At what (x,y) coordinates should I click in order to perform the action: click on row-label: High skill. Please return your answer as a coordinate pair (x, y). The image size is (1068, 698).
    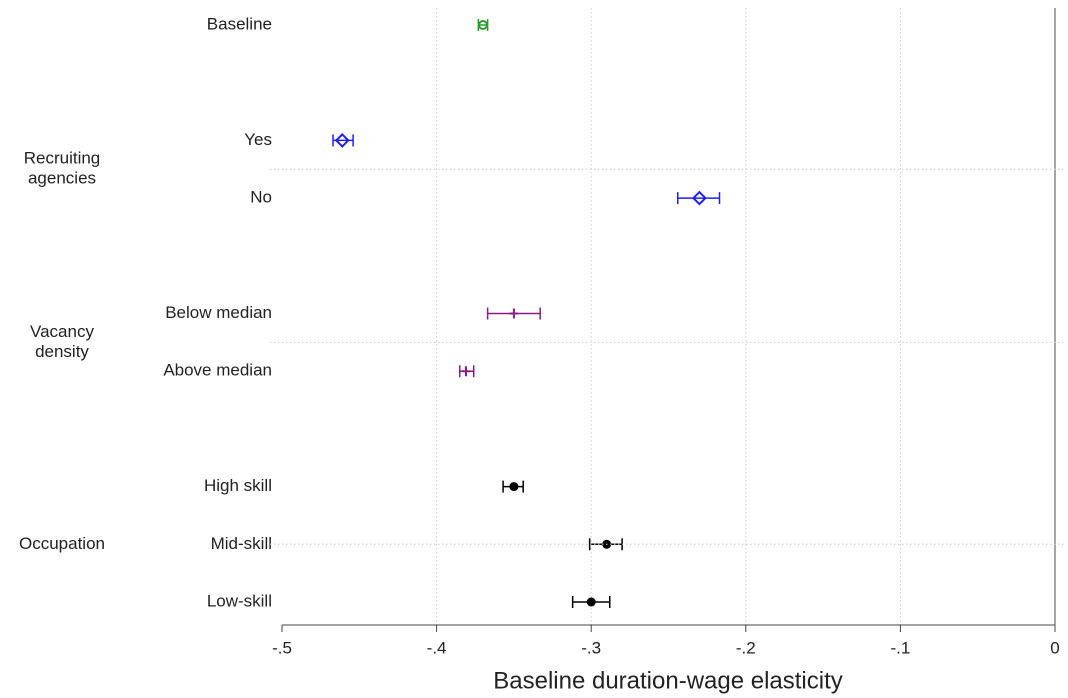
    Looking at the image, I should click on (238, 485).